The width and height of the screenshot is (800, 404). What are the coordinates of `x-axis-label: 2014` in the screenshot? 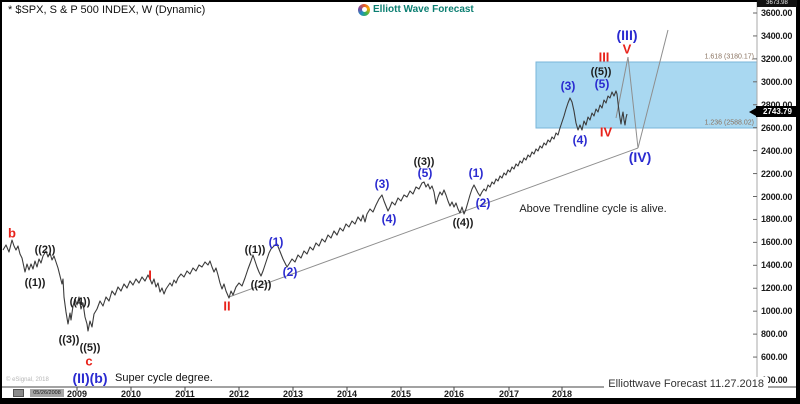 It's located at (347, 394).